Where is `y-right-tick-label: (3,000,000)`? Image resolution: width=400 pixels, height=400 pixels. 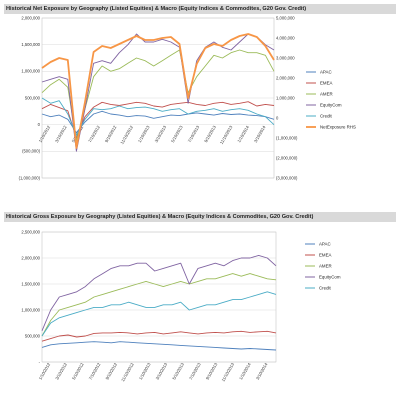
y-right-tick-label: (3,000,000) is located at coordinates (287, 177).